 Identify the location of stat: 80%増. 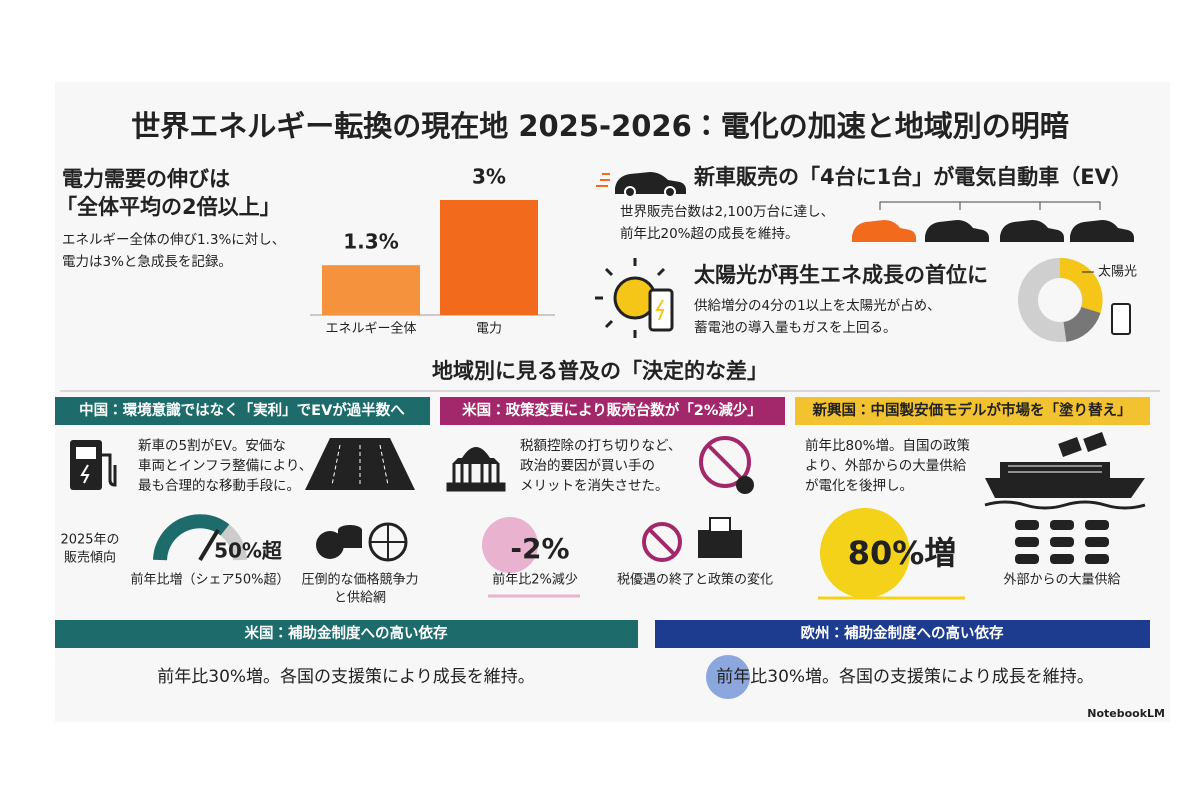
(902, 553).